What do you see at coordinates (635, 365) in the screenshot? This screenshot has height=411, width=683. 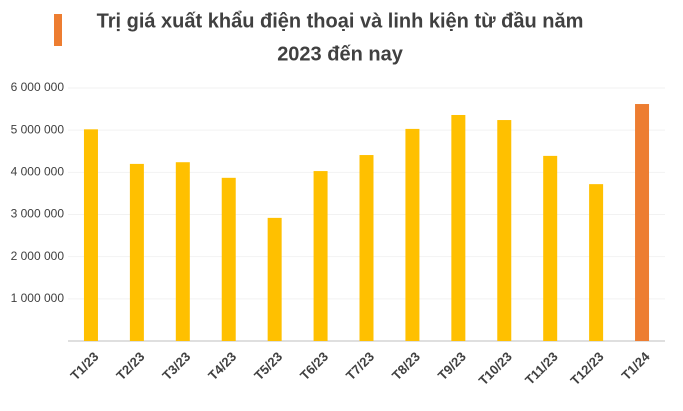 I see `x-tick-label: T1/24` at bounding box center [635, 365].